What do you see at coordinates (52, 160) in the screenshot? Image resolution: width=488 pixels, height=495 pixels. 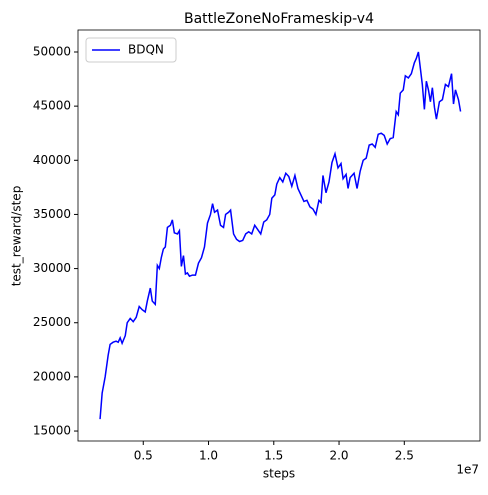 I see `y-tick-label: 40000` at bounding box center [52, 160].